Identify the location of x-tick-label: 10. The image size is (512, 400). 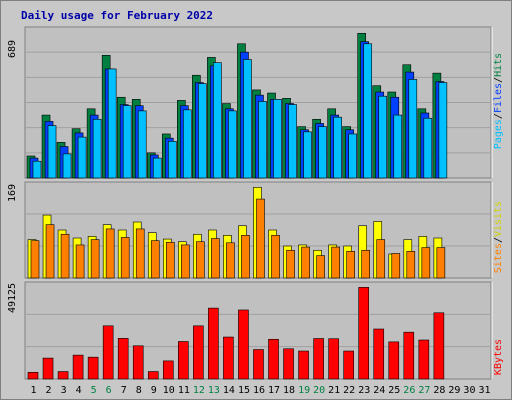
(169, 390).